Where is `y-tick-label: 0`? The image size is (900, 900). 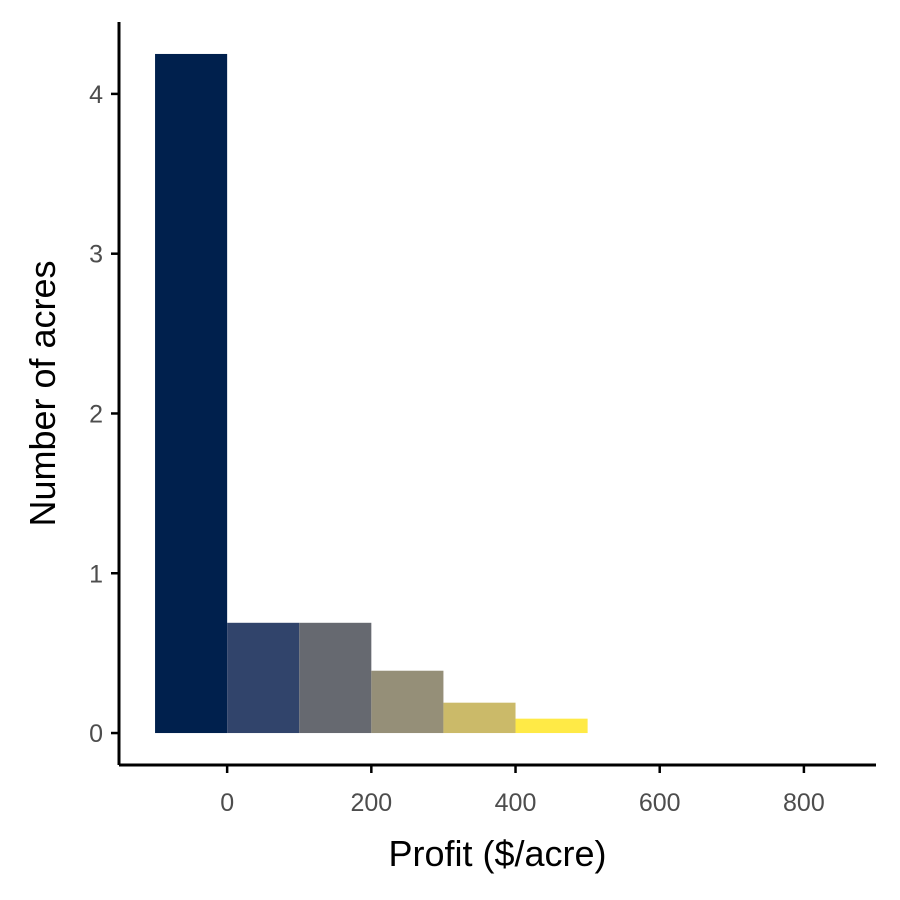
y-tick-label: 0 is located at coordinates (96, 734).